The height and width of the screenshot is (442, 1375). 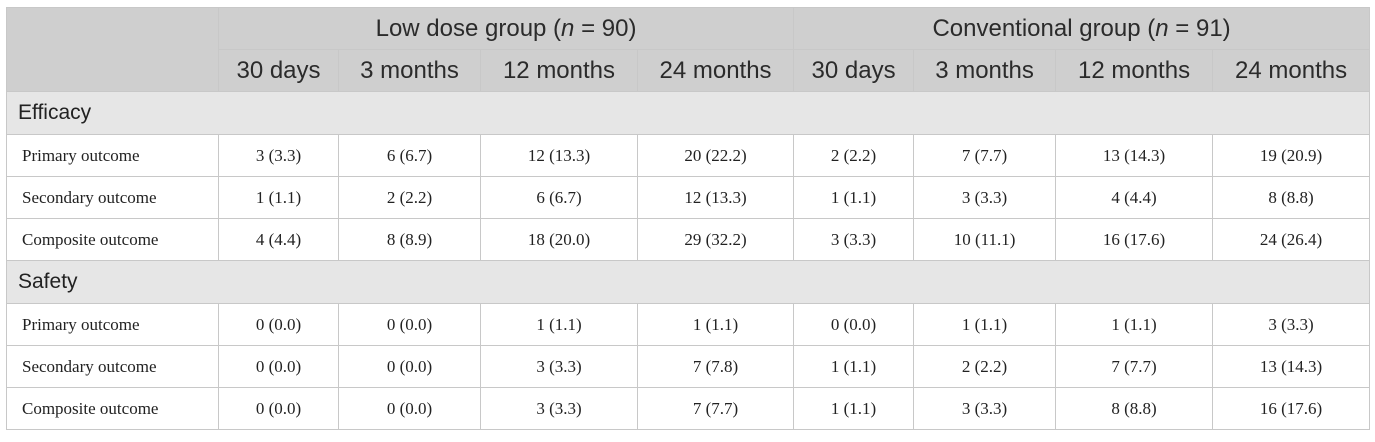 I want to click on table-cell: 18 (20.0), so click(x=559, y=239).